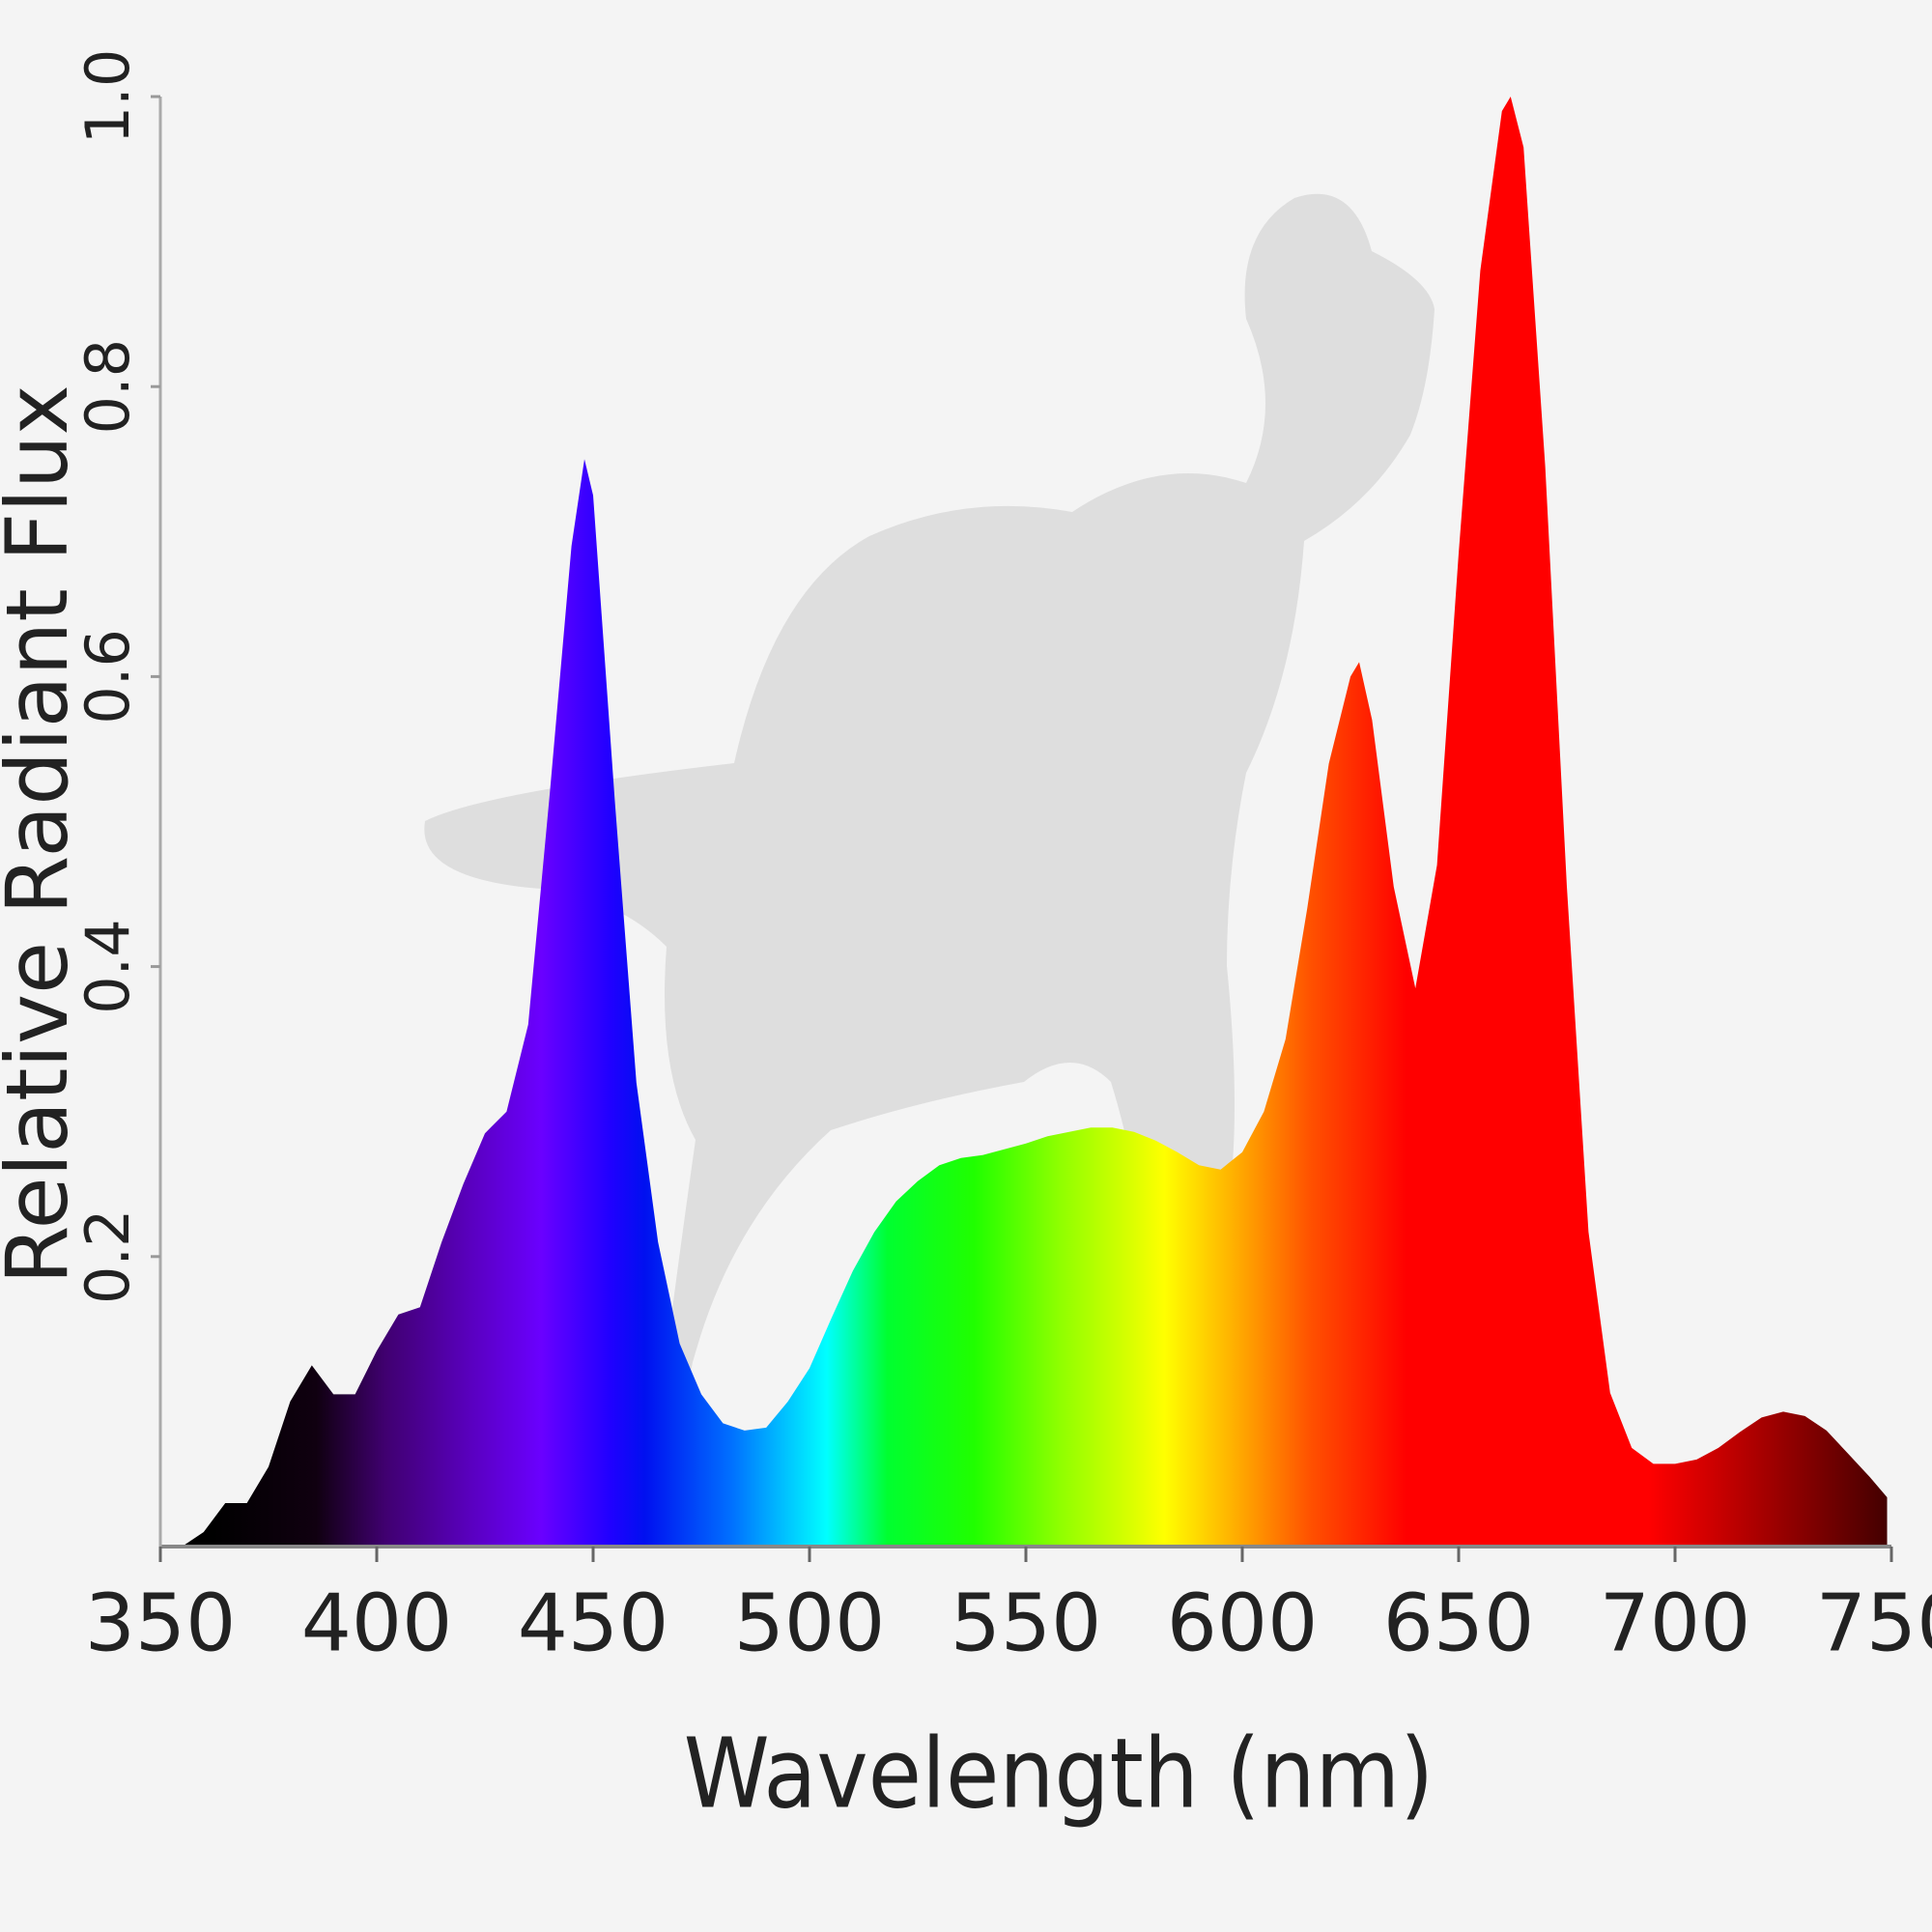 The width and height of the screenshot is (1932, 1932). Describe the element at coordinates (1459, 1623) in the screenshot. I see `x-tick-label: 650` at that location.